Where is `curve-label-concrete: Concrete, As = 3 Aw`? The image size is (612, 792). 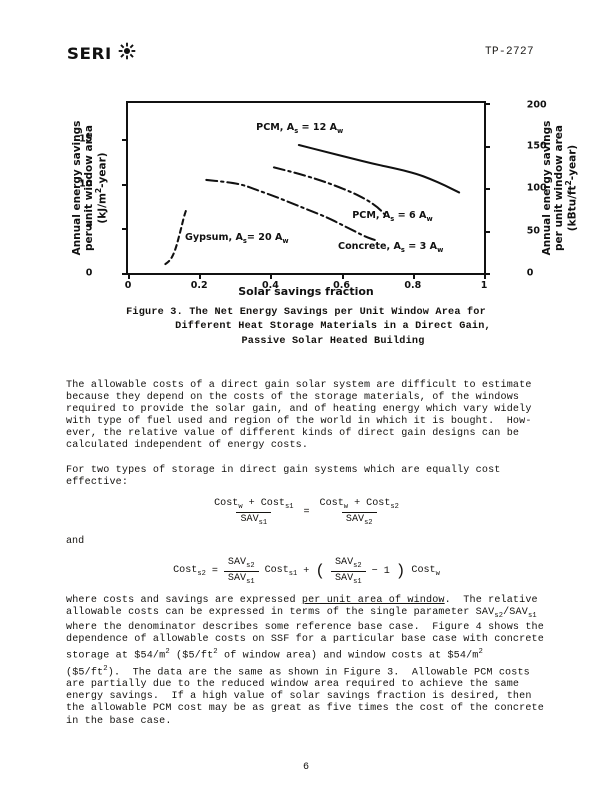
curve-label-concrete: Concrete, As = 3 Aw is located at coordinates (391, 247).